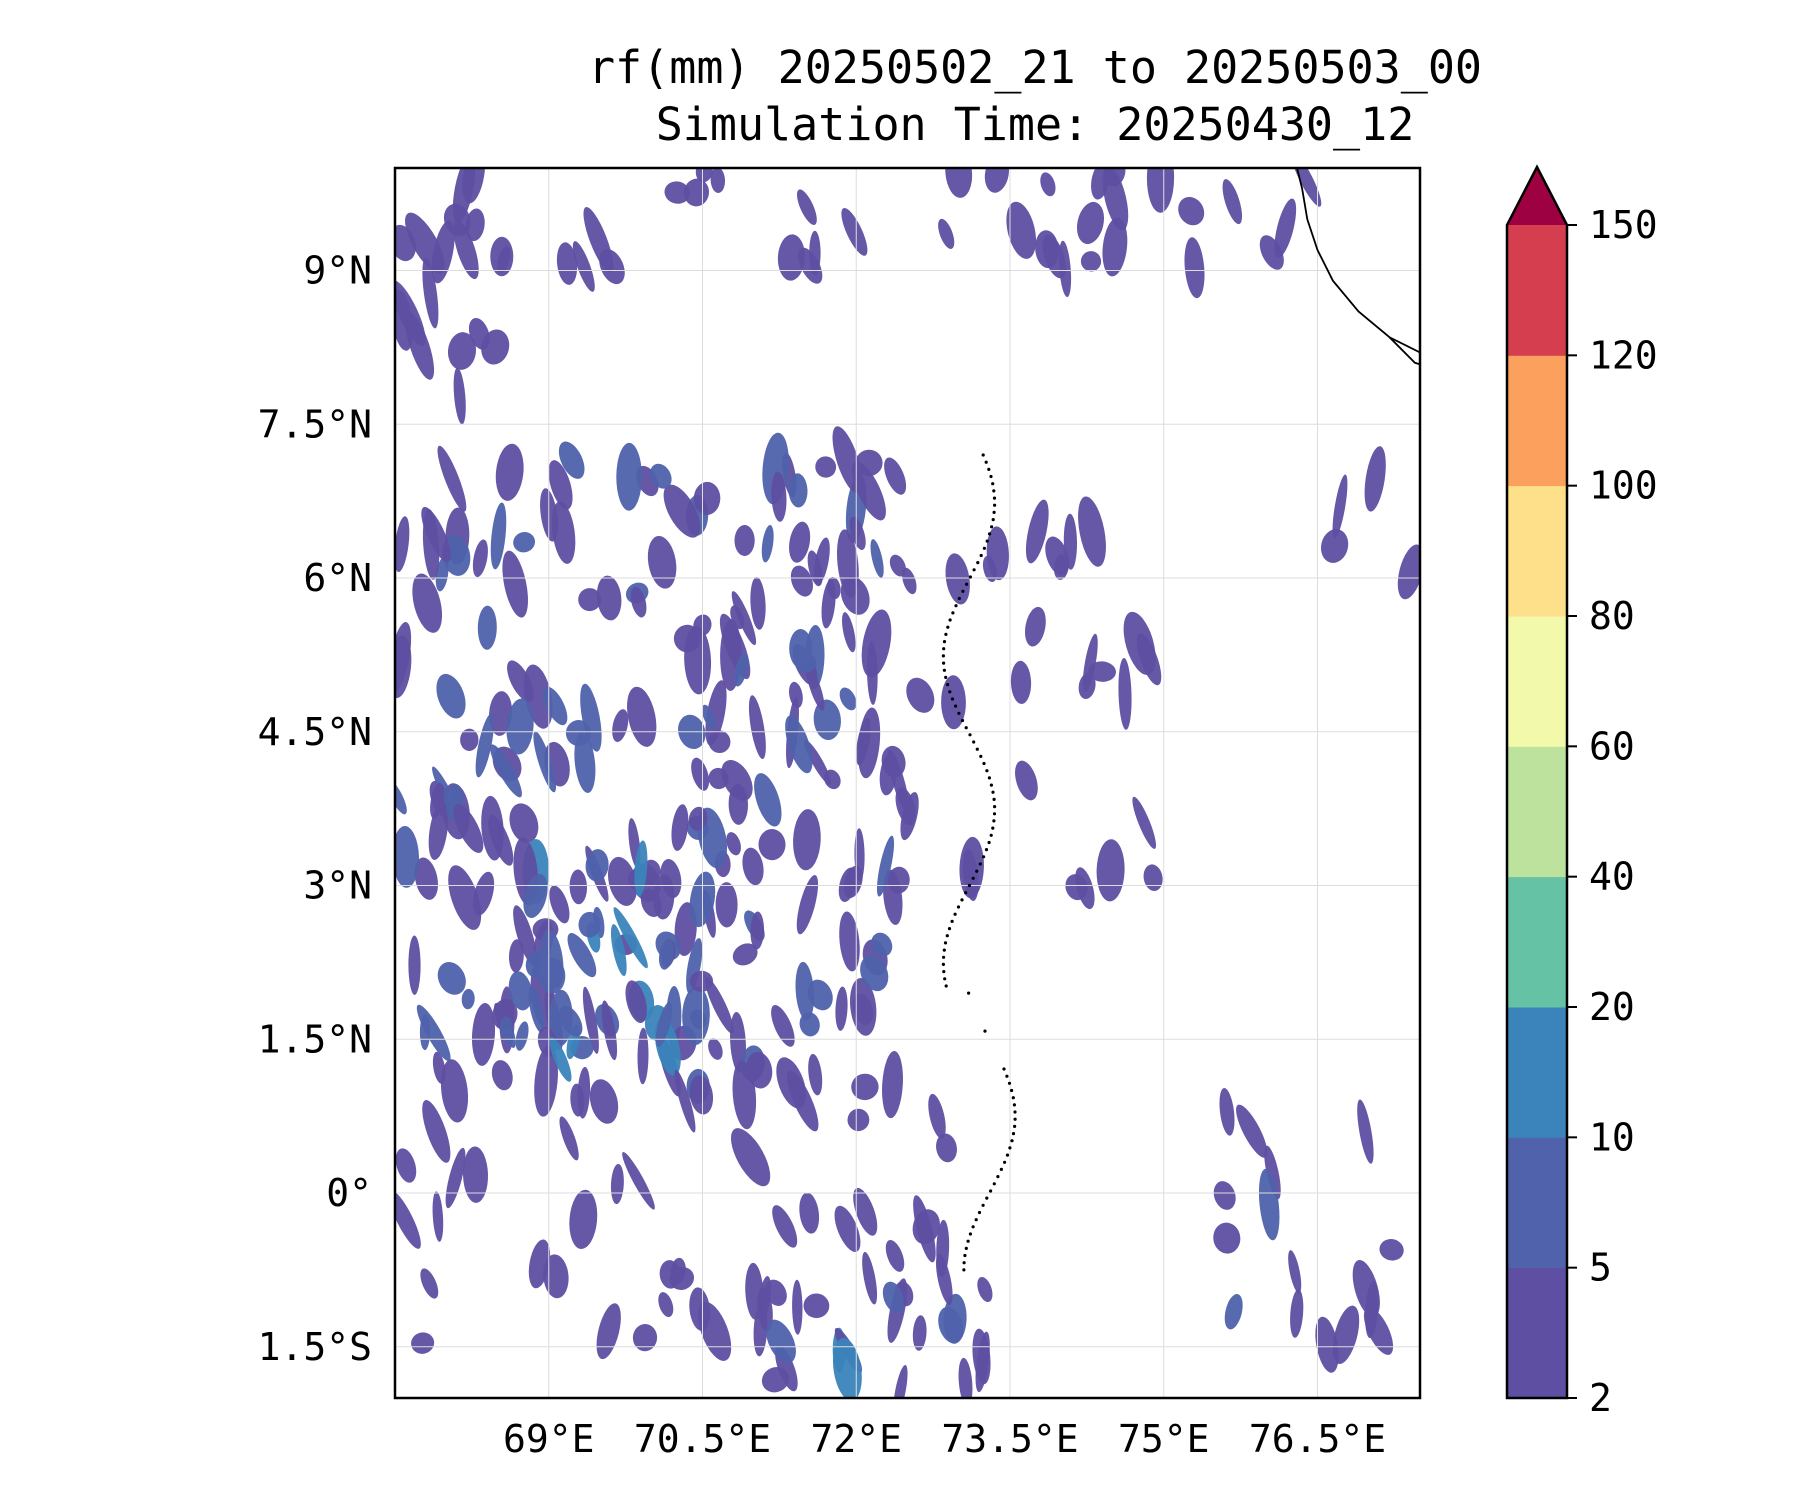 This screenshot has height=1500, width=1800. What do you see at coordinates (1612, 746) in the screenshot?
I see `colorbar-tick-label: 60` at bounding box center [1612, 746].